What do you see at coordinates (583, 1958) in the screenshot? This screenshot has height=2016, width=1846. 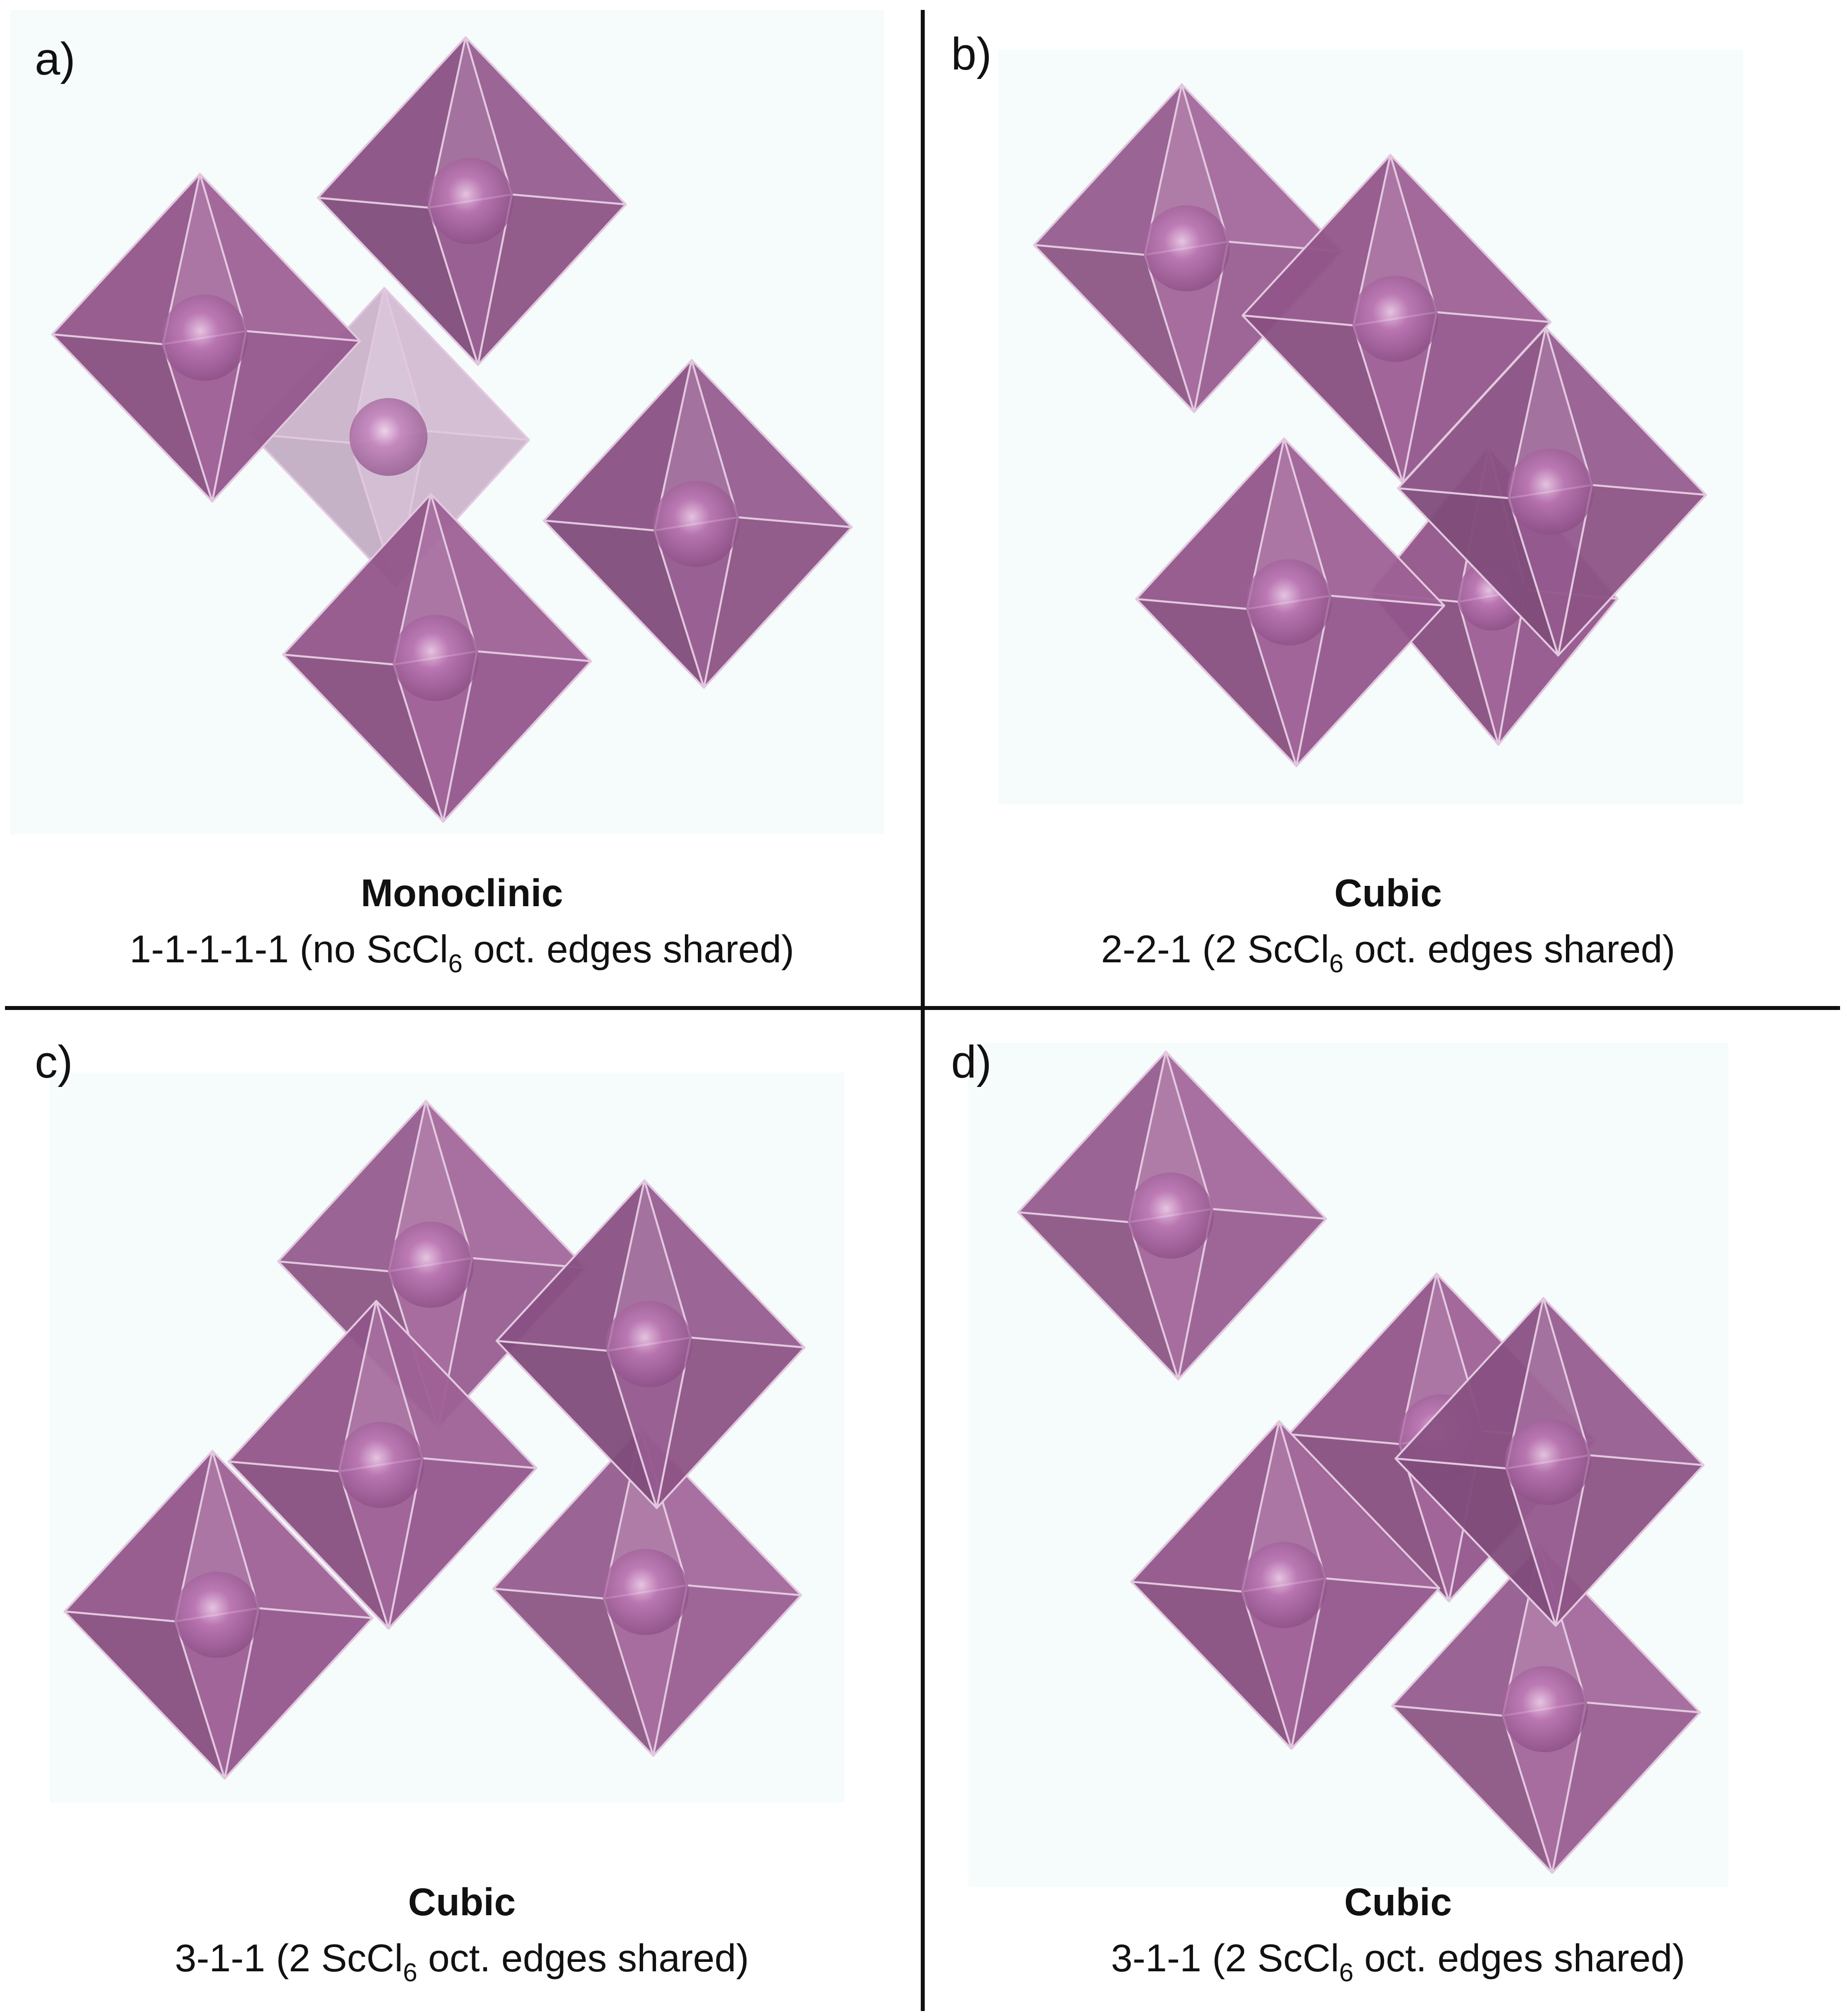 I see `panel-c-subtitle-suffix: oct. edges shared)` at bounding box center [583, 1958].